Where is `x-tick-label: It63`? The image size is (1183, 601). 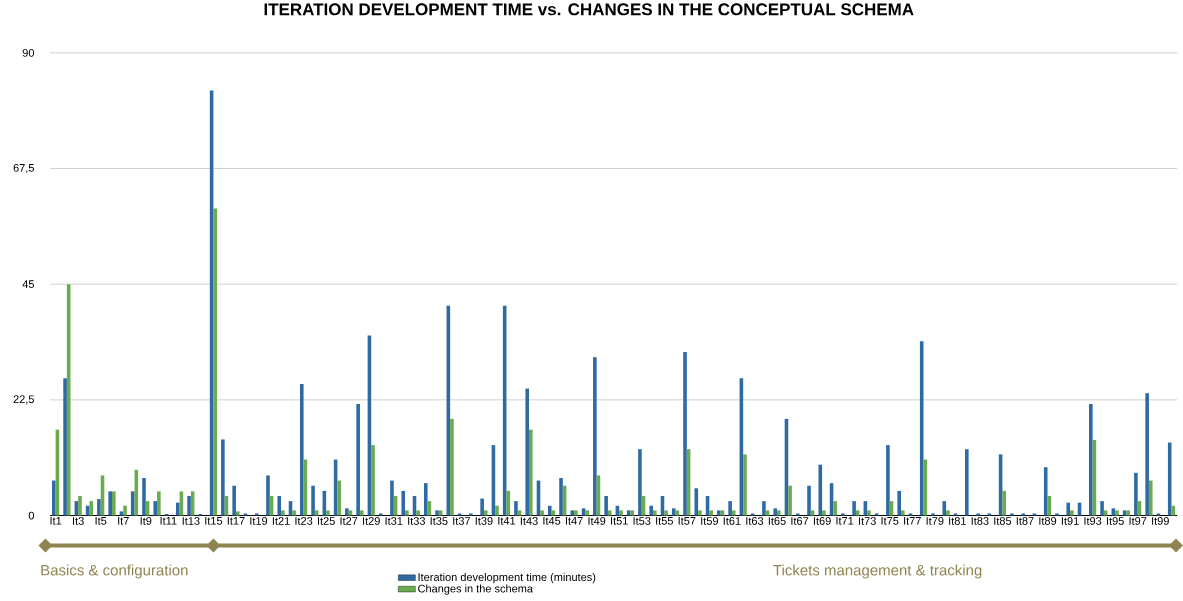
x-tick-label: It63 is located at coordinates (755, 520).